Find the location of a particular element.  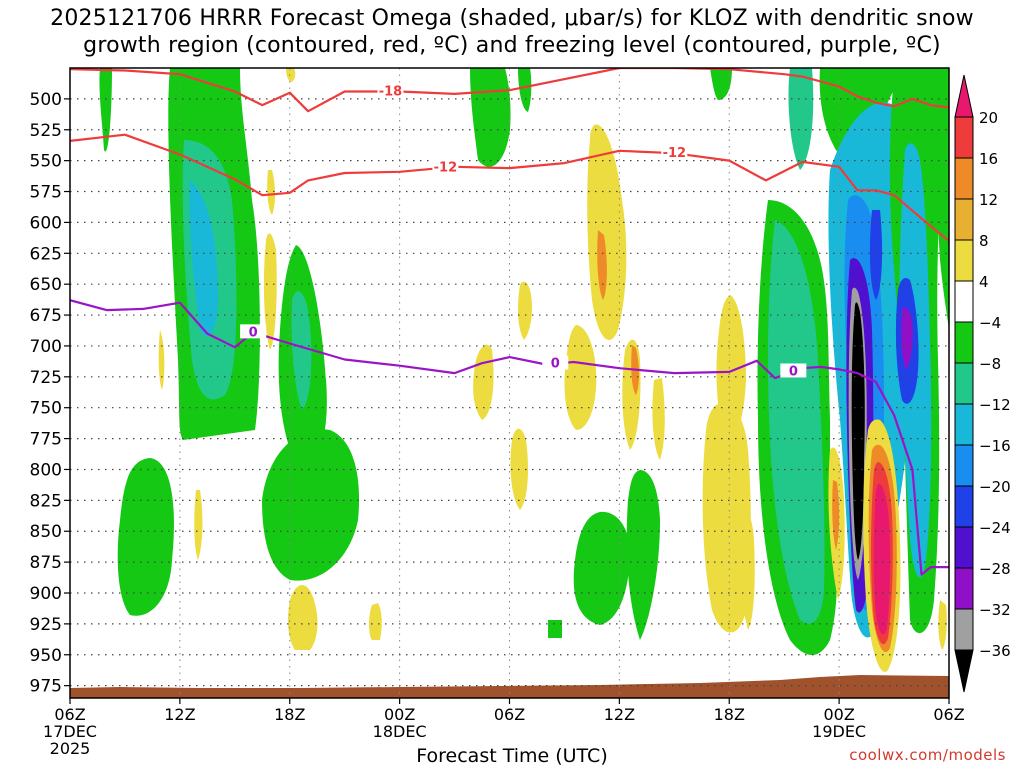

y-tick-label-975: 975 is located at coordinates (46, 687).